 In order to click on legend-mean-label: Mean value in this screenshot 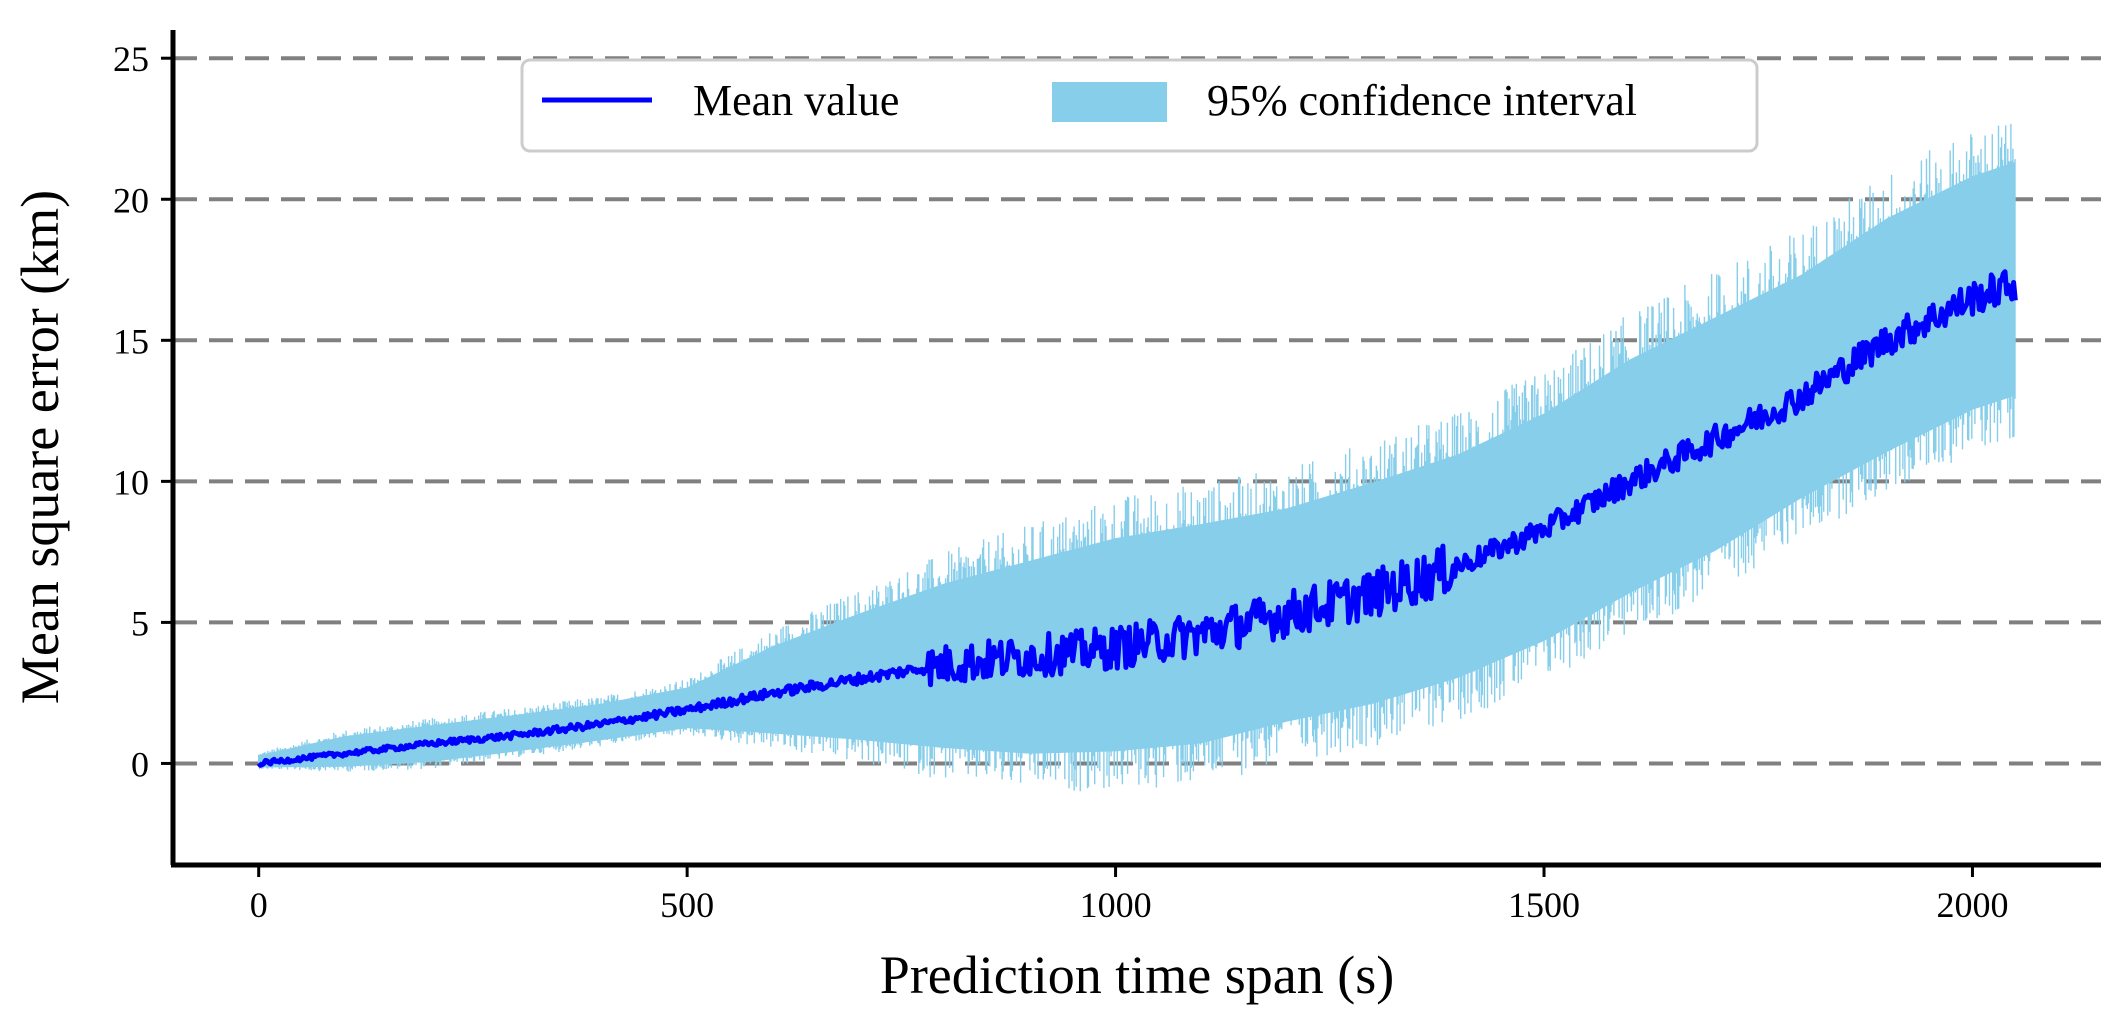, I will do `click(796, 100)`.